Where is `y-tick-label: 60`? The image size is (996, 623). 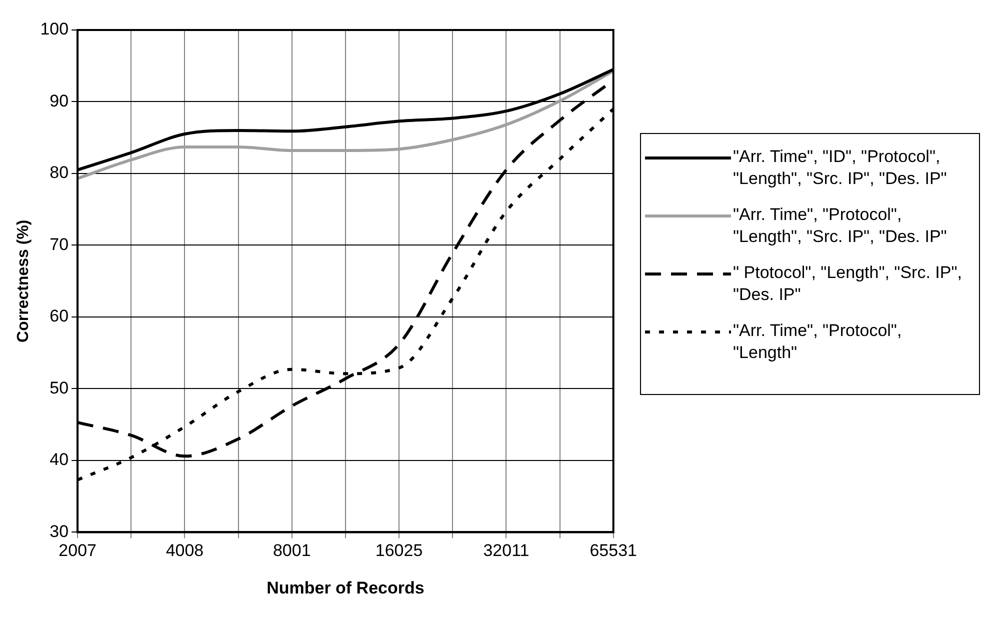 y-tick-label: 60 is located at coordinates (59, 316).